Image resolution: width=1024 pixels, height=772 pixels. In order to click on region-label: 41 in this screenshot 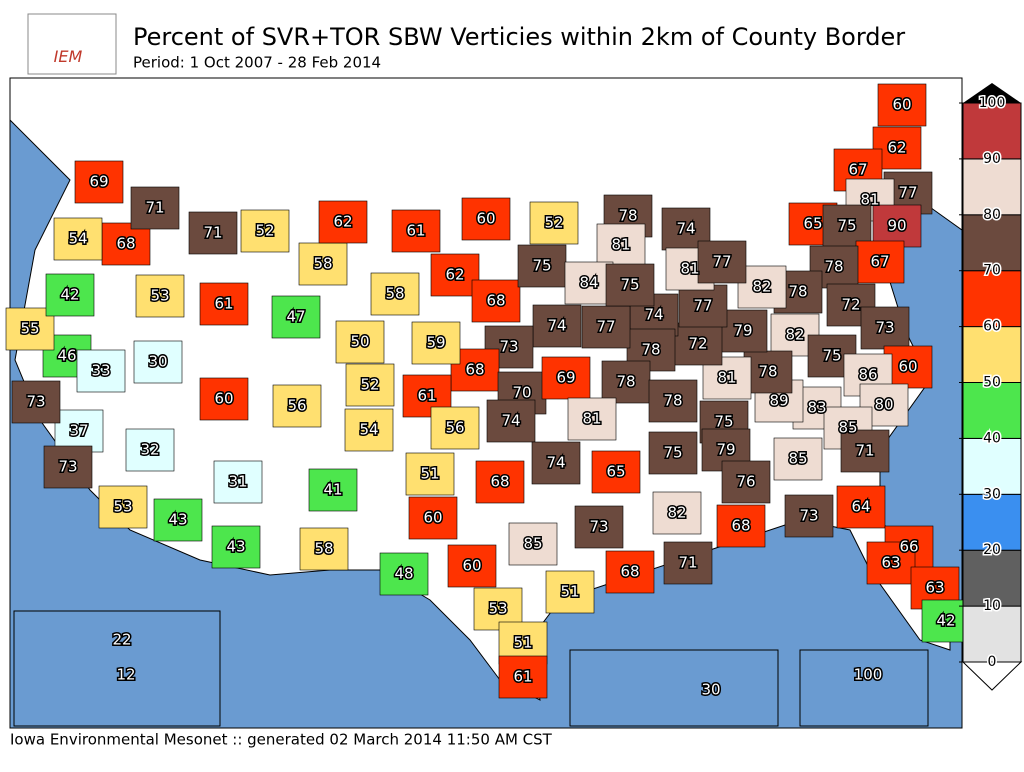, I will do `click(332, 490)`.